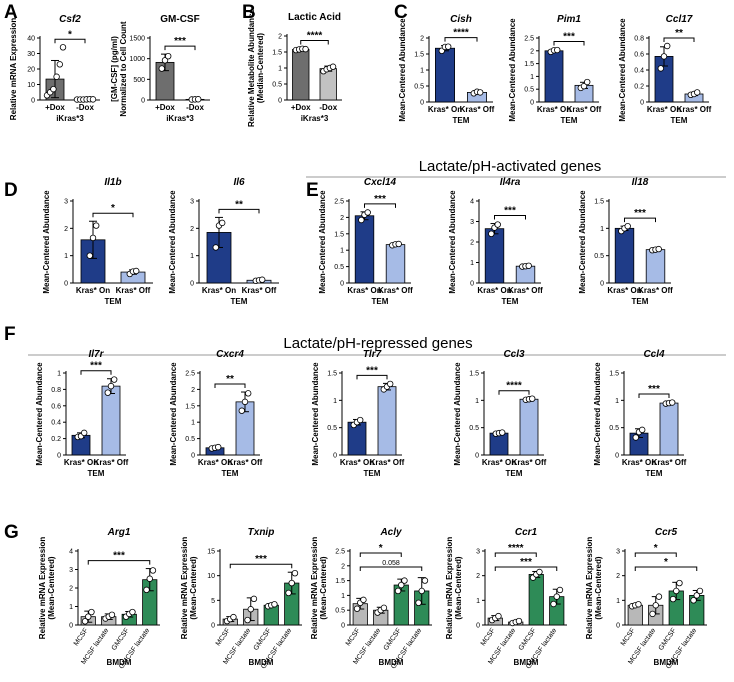 The width and height of the screenshot is (734, 682). Describe the element at coordinates (31, 39) in the screenshot. I see `y-tick-label: 40` at that location.